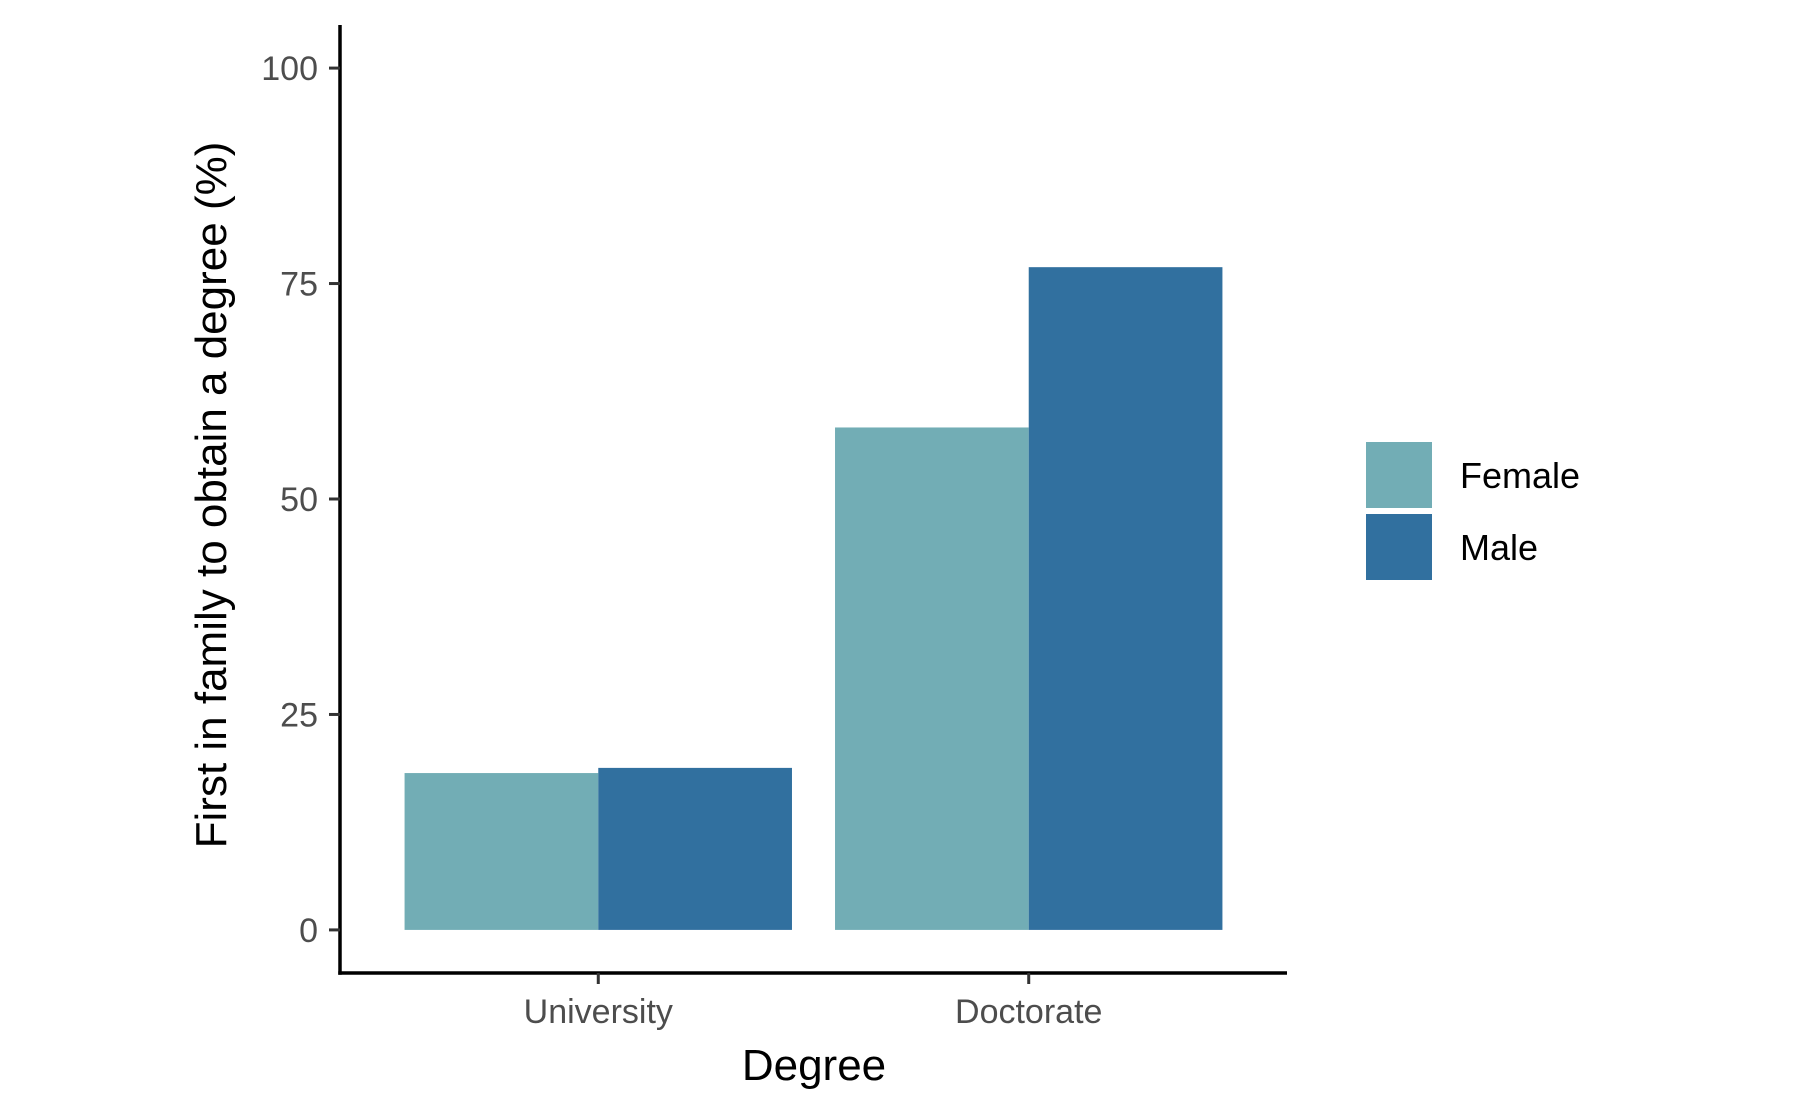  I want to click on x-axis: University Doctorate, so click(812, 1001).